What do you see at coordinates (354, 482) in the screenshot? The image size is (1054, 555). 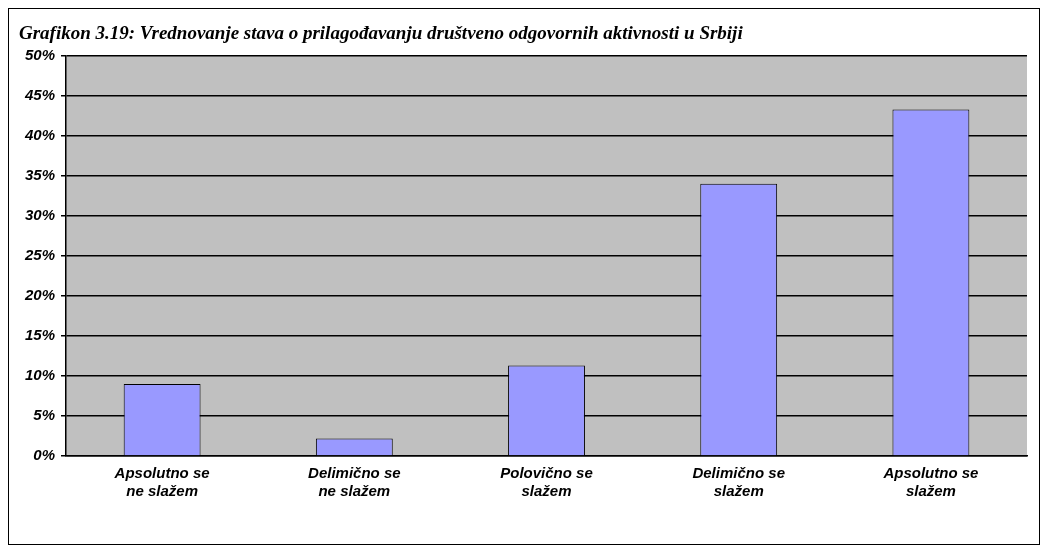 I see `x-tick-label: Delimično se ne slažem` at bounding box center [354, 482].